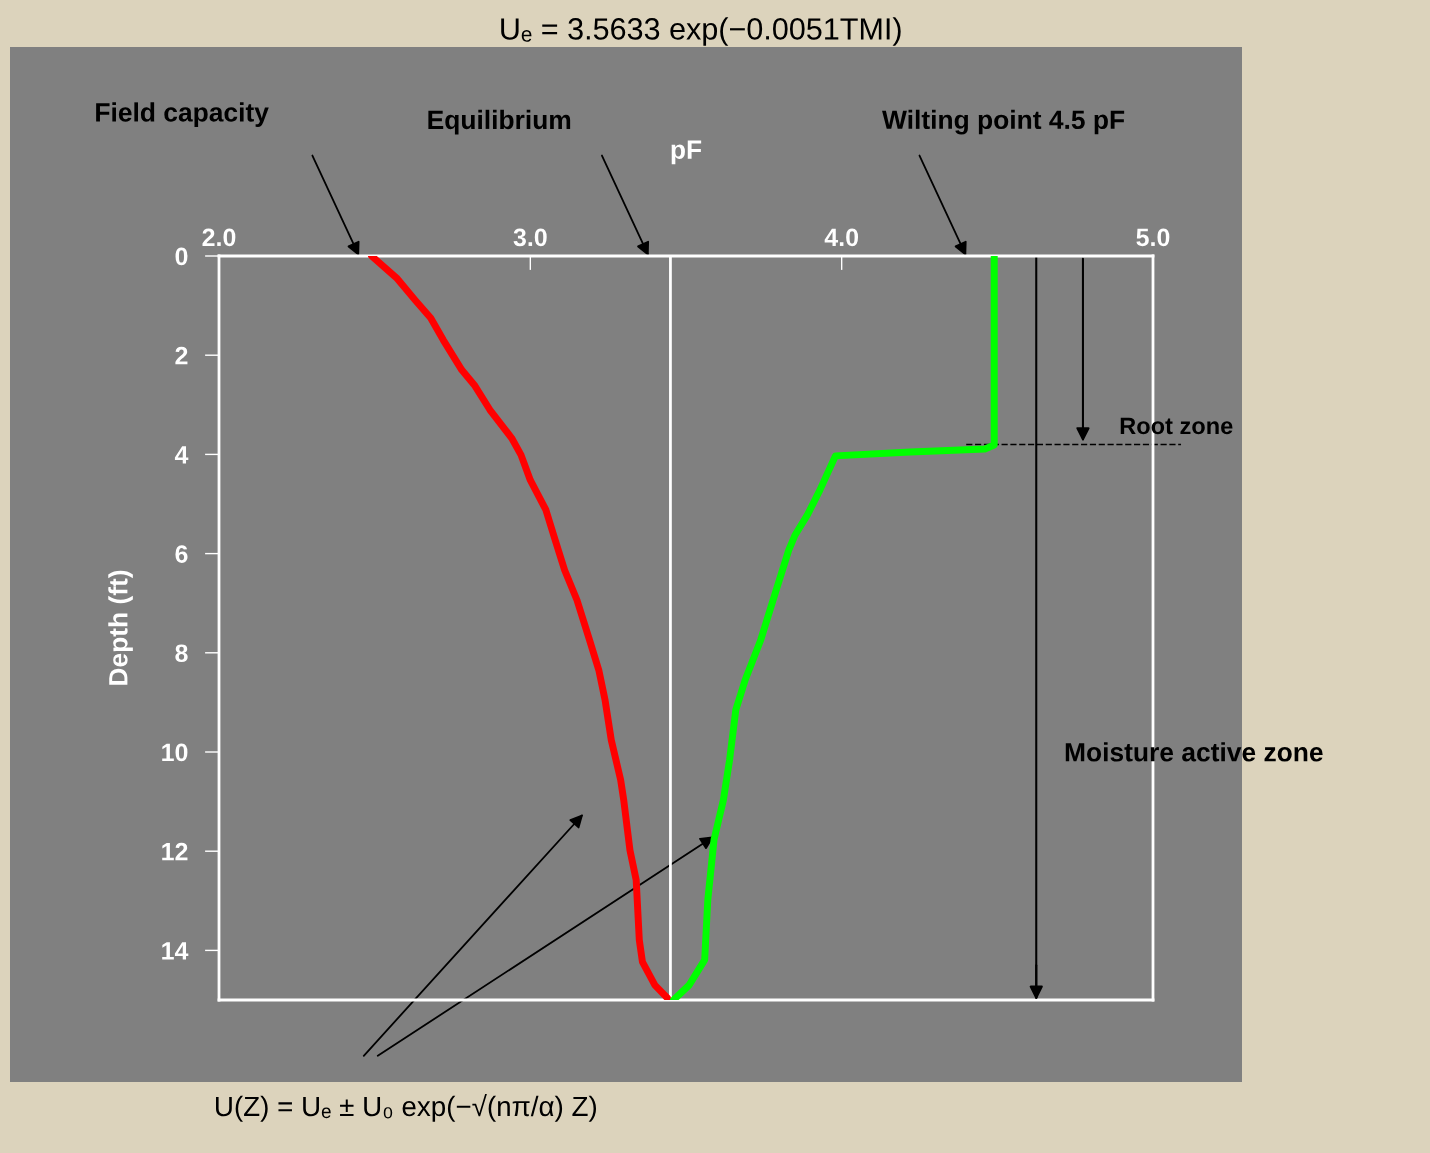 This screenshot has height=1153, width=1430. What do you see at coordinates (181, 455) in the screenshot?
I see `y-tick-label: 4` at bounding box center [181, 455].